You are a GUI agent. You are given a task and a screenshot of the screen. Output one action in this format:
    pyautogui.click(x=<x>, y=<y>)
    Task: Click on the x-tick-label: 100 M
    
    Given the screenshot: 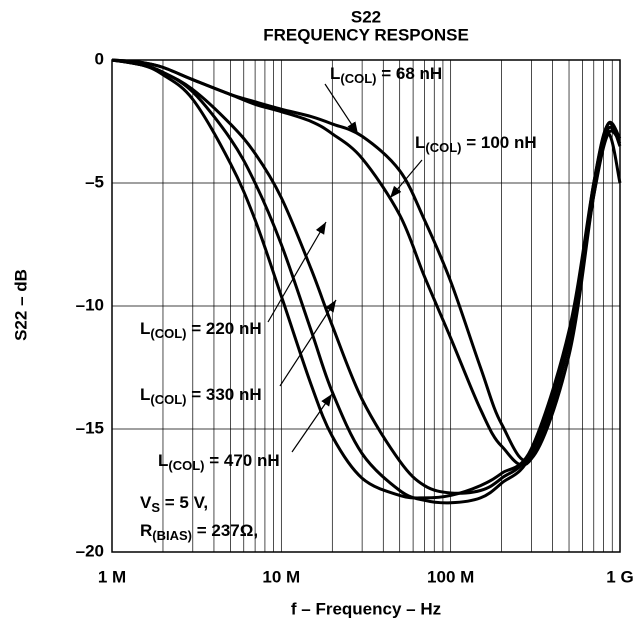 What is the action you would take?
    pyautogui.click(x=450, y=576)
    